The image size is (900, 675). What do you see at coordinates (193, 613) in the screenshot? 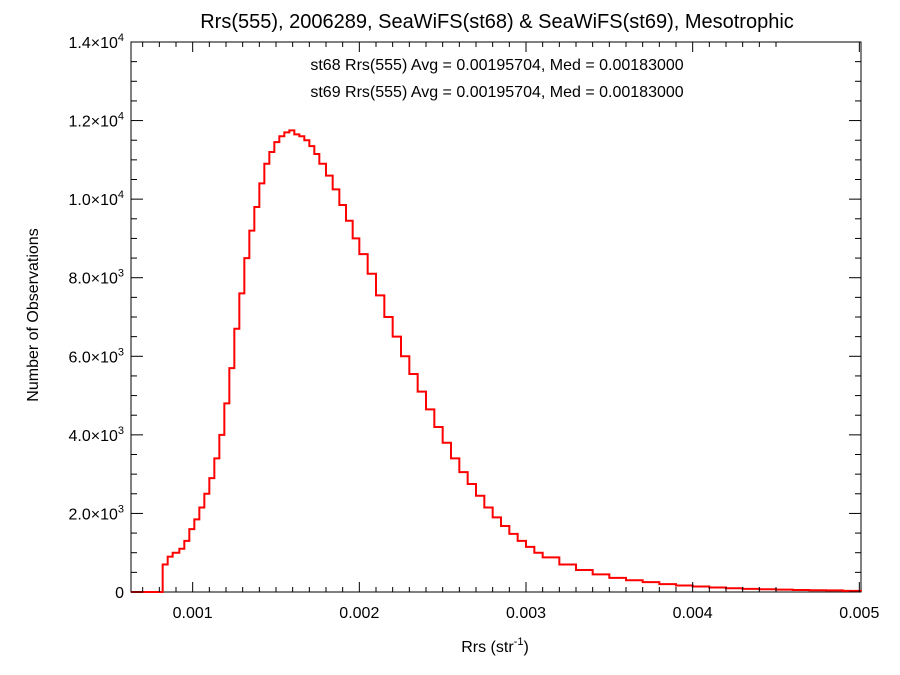
I see `x-tick-label: 0.001` at bounding box center [193, 613].